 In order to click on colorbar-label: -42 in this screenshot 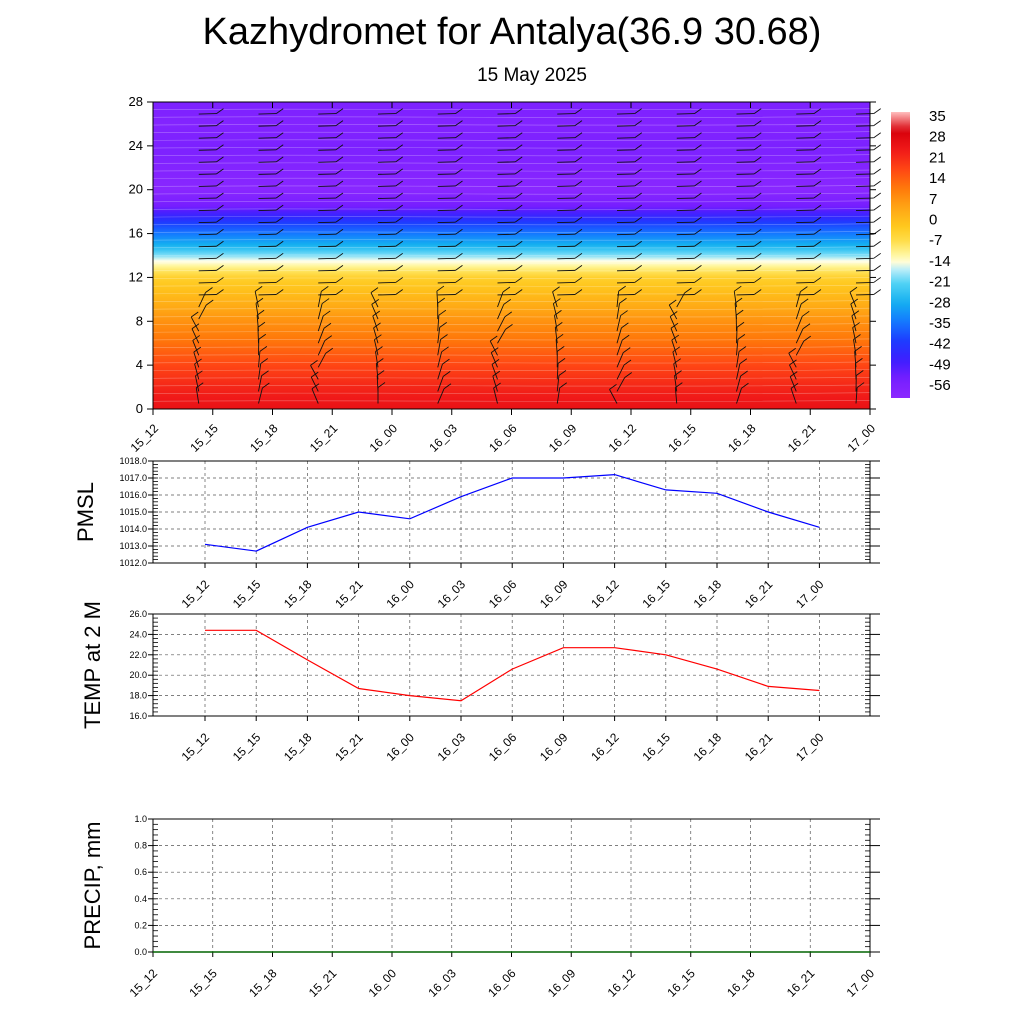, I will do `click(940, 344)`.